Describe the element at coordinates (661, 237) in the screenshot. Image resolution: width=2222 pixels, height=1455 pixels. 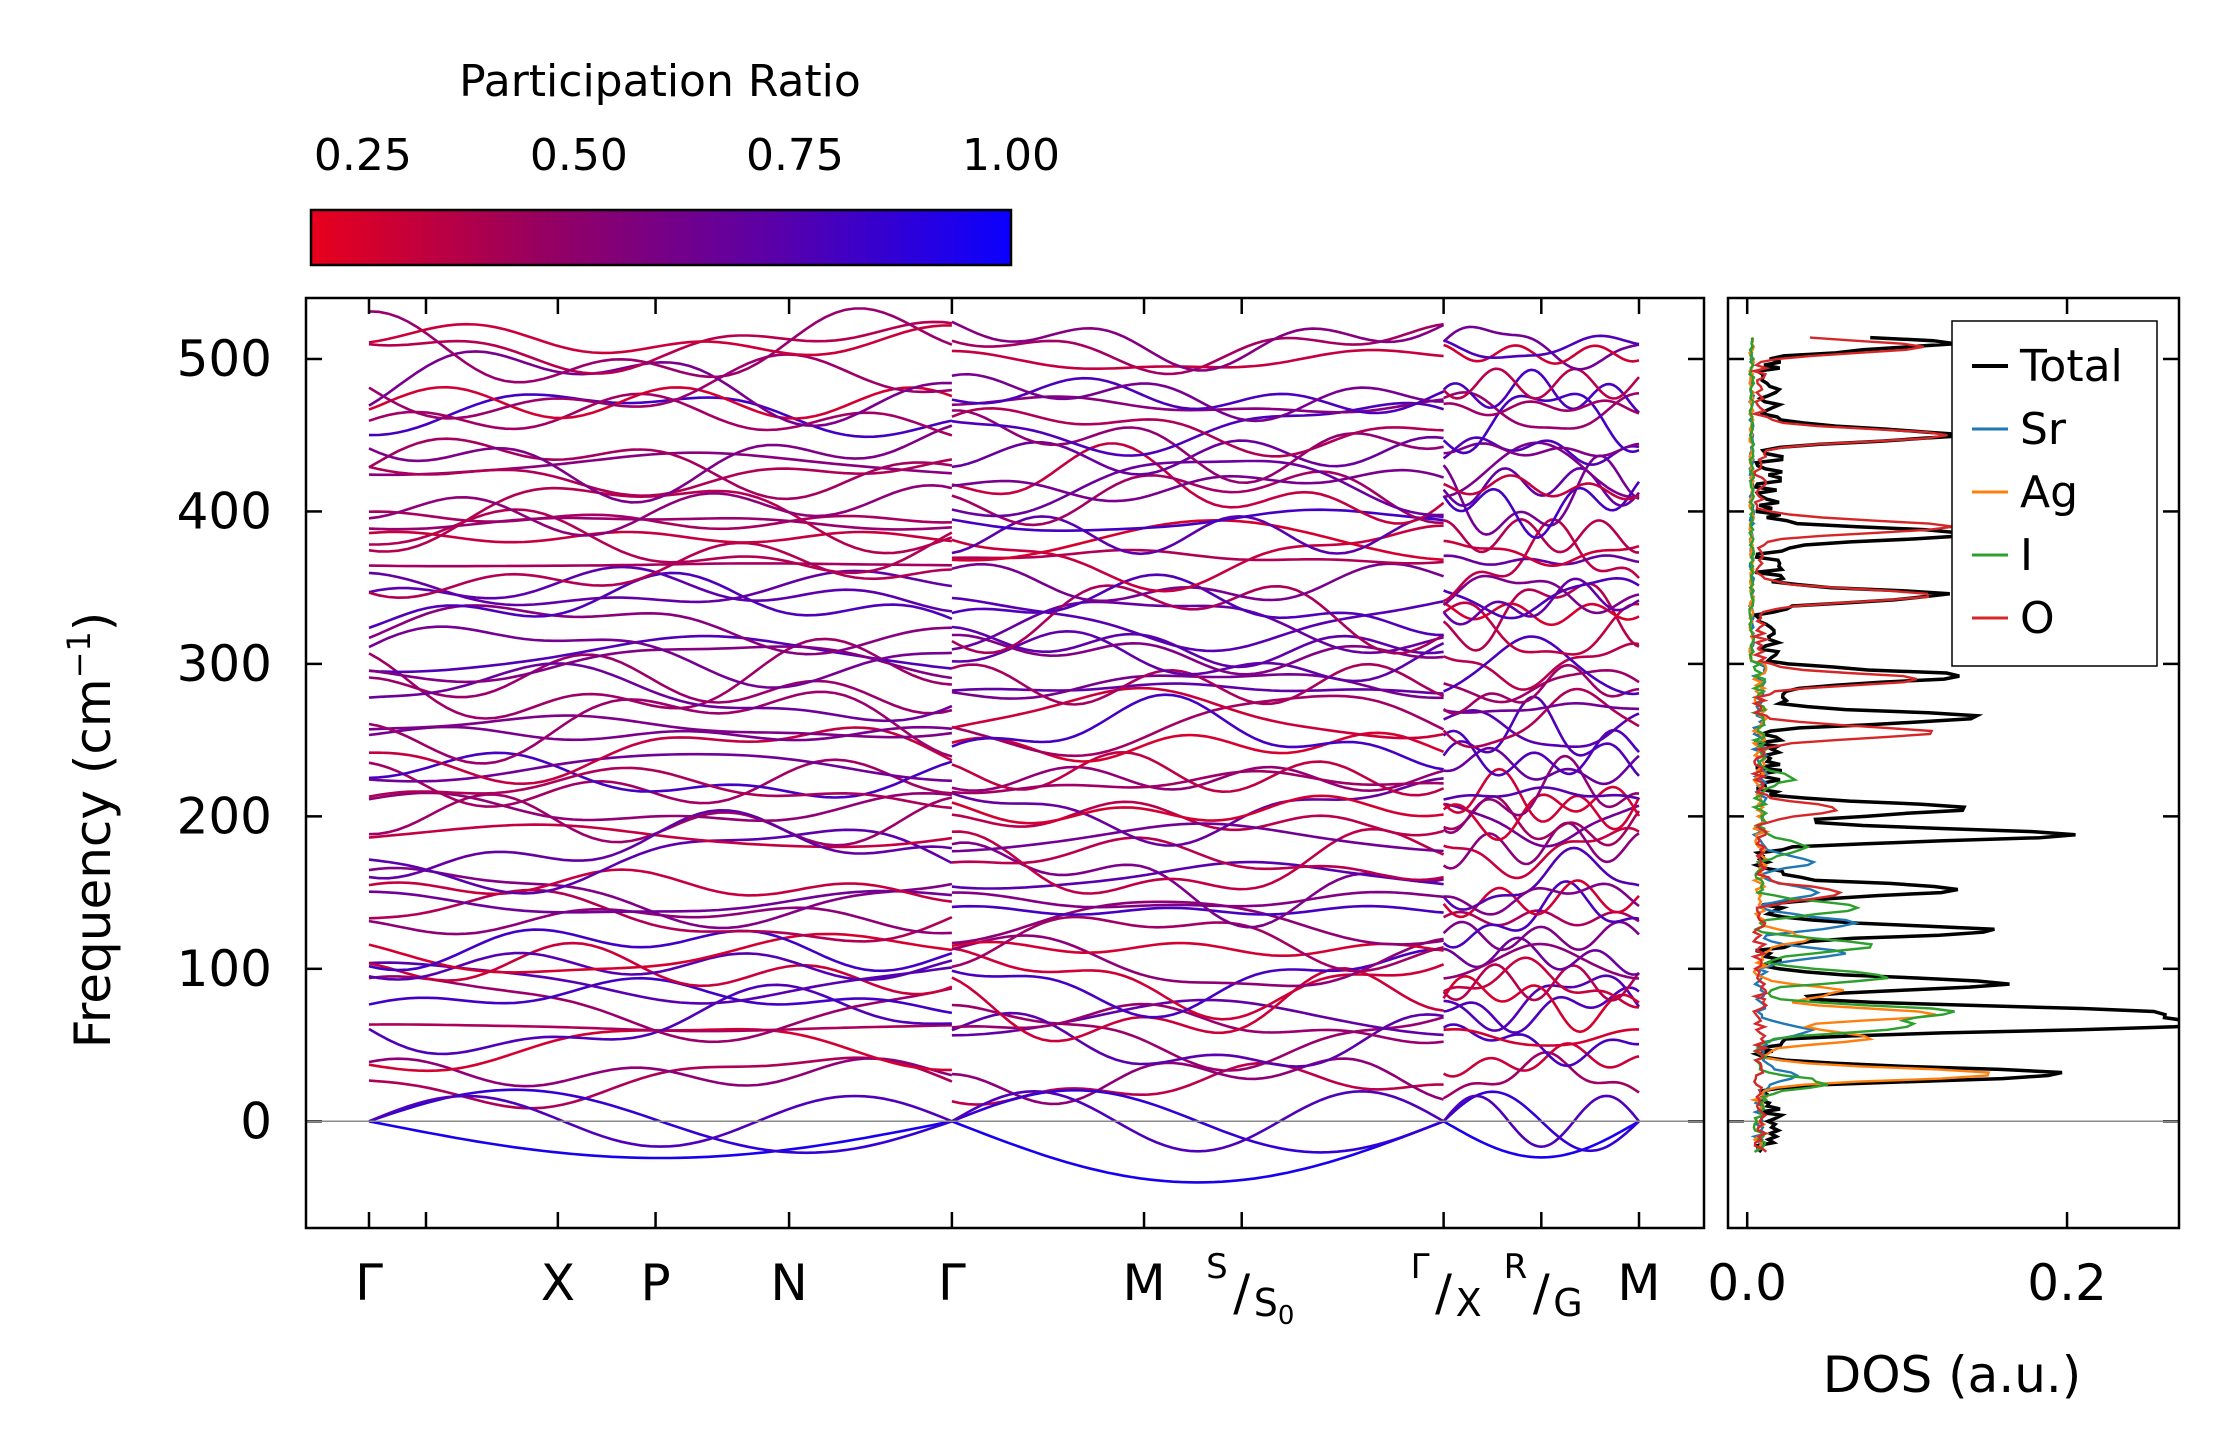
I see `colorbar-bar` at that location.